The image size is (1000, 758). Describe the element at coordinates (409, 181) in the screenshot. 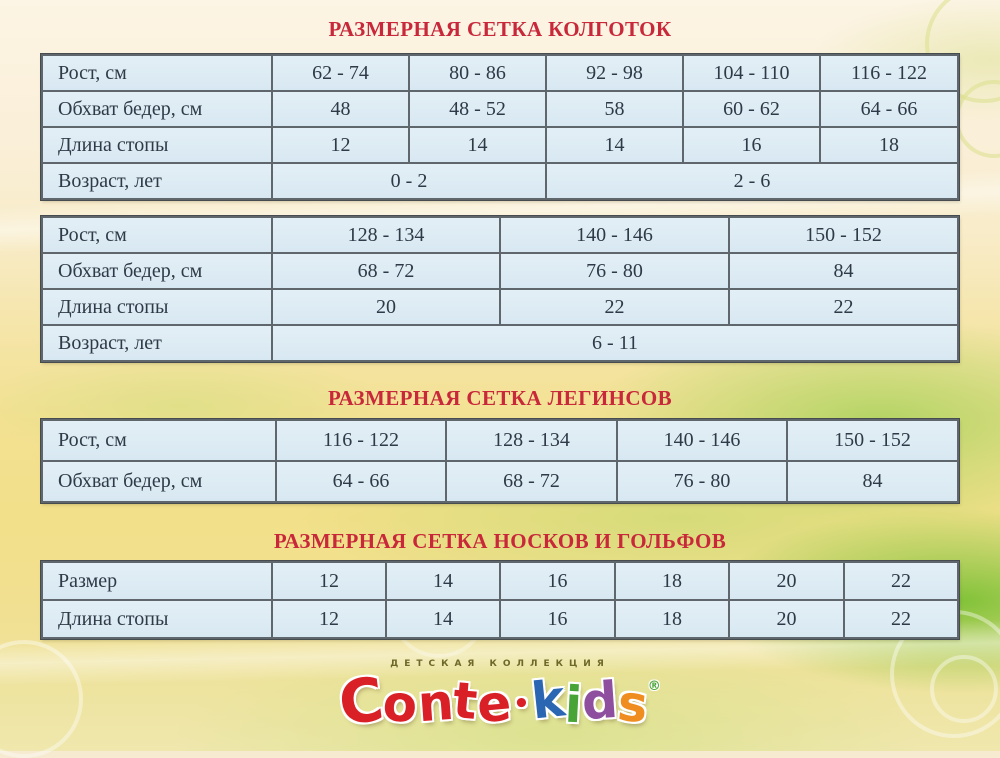

I see `table-cell-span: 0 - 2` at that location.